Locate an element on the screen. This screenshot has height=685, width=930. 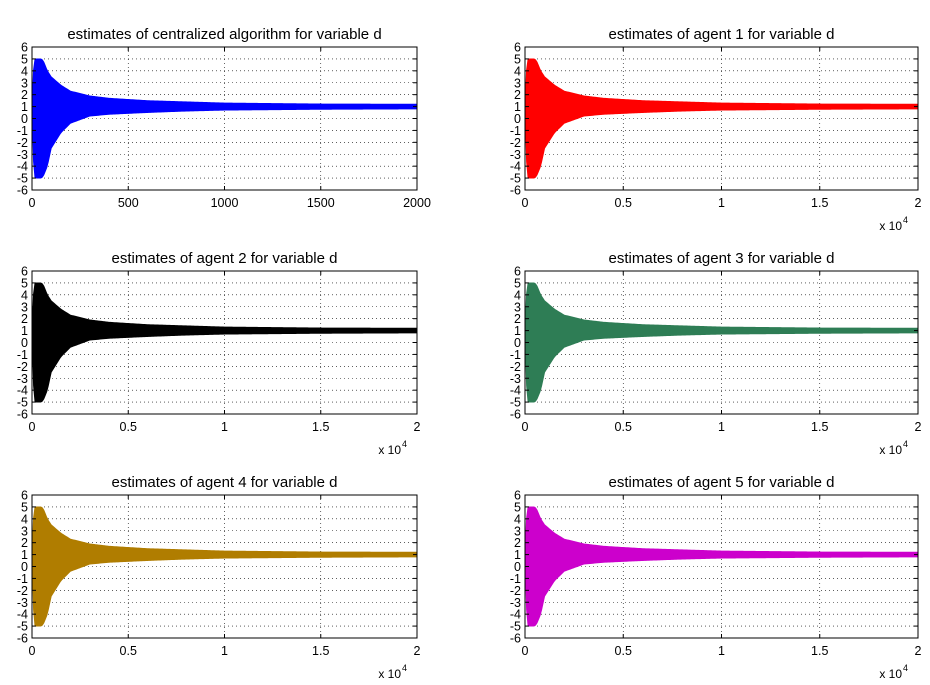
subplot-title: estimates of agent 4 for variable d is located at coordinates (225, 482).